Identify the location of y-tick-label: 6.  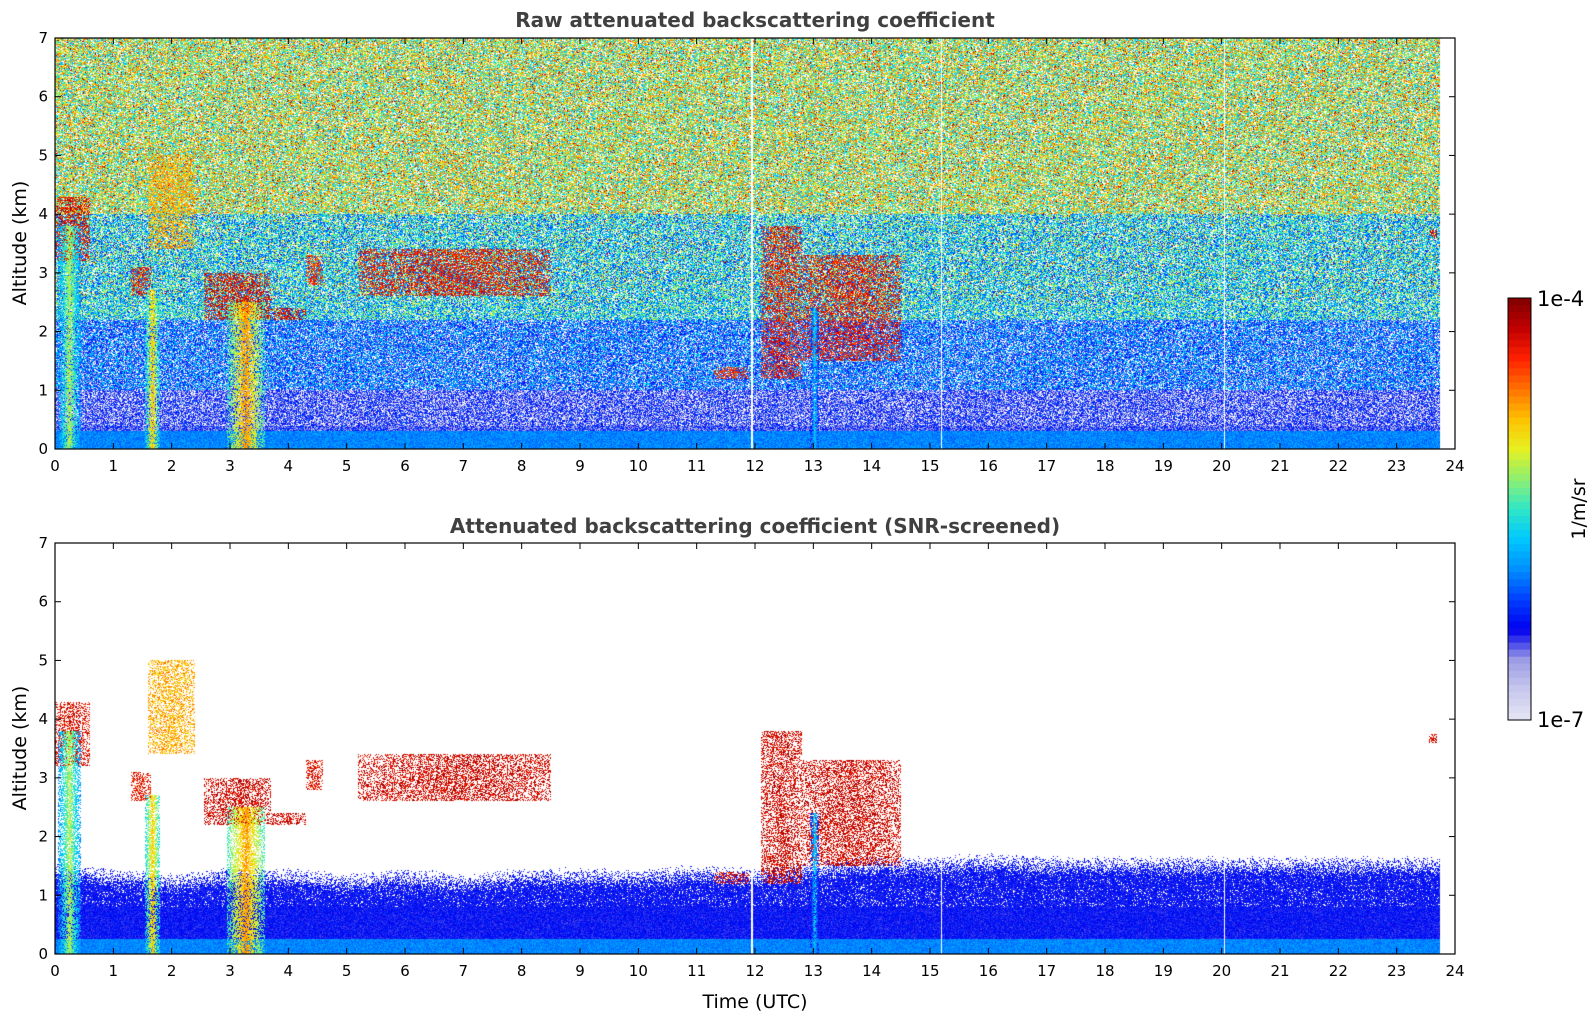
(43, 602).